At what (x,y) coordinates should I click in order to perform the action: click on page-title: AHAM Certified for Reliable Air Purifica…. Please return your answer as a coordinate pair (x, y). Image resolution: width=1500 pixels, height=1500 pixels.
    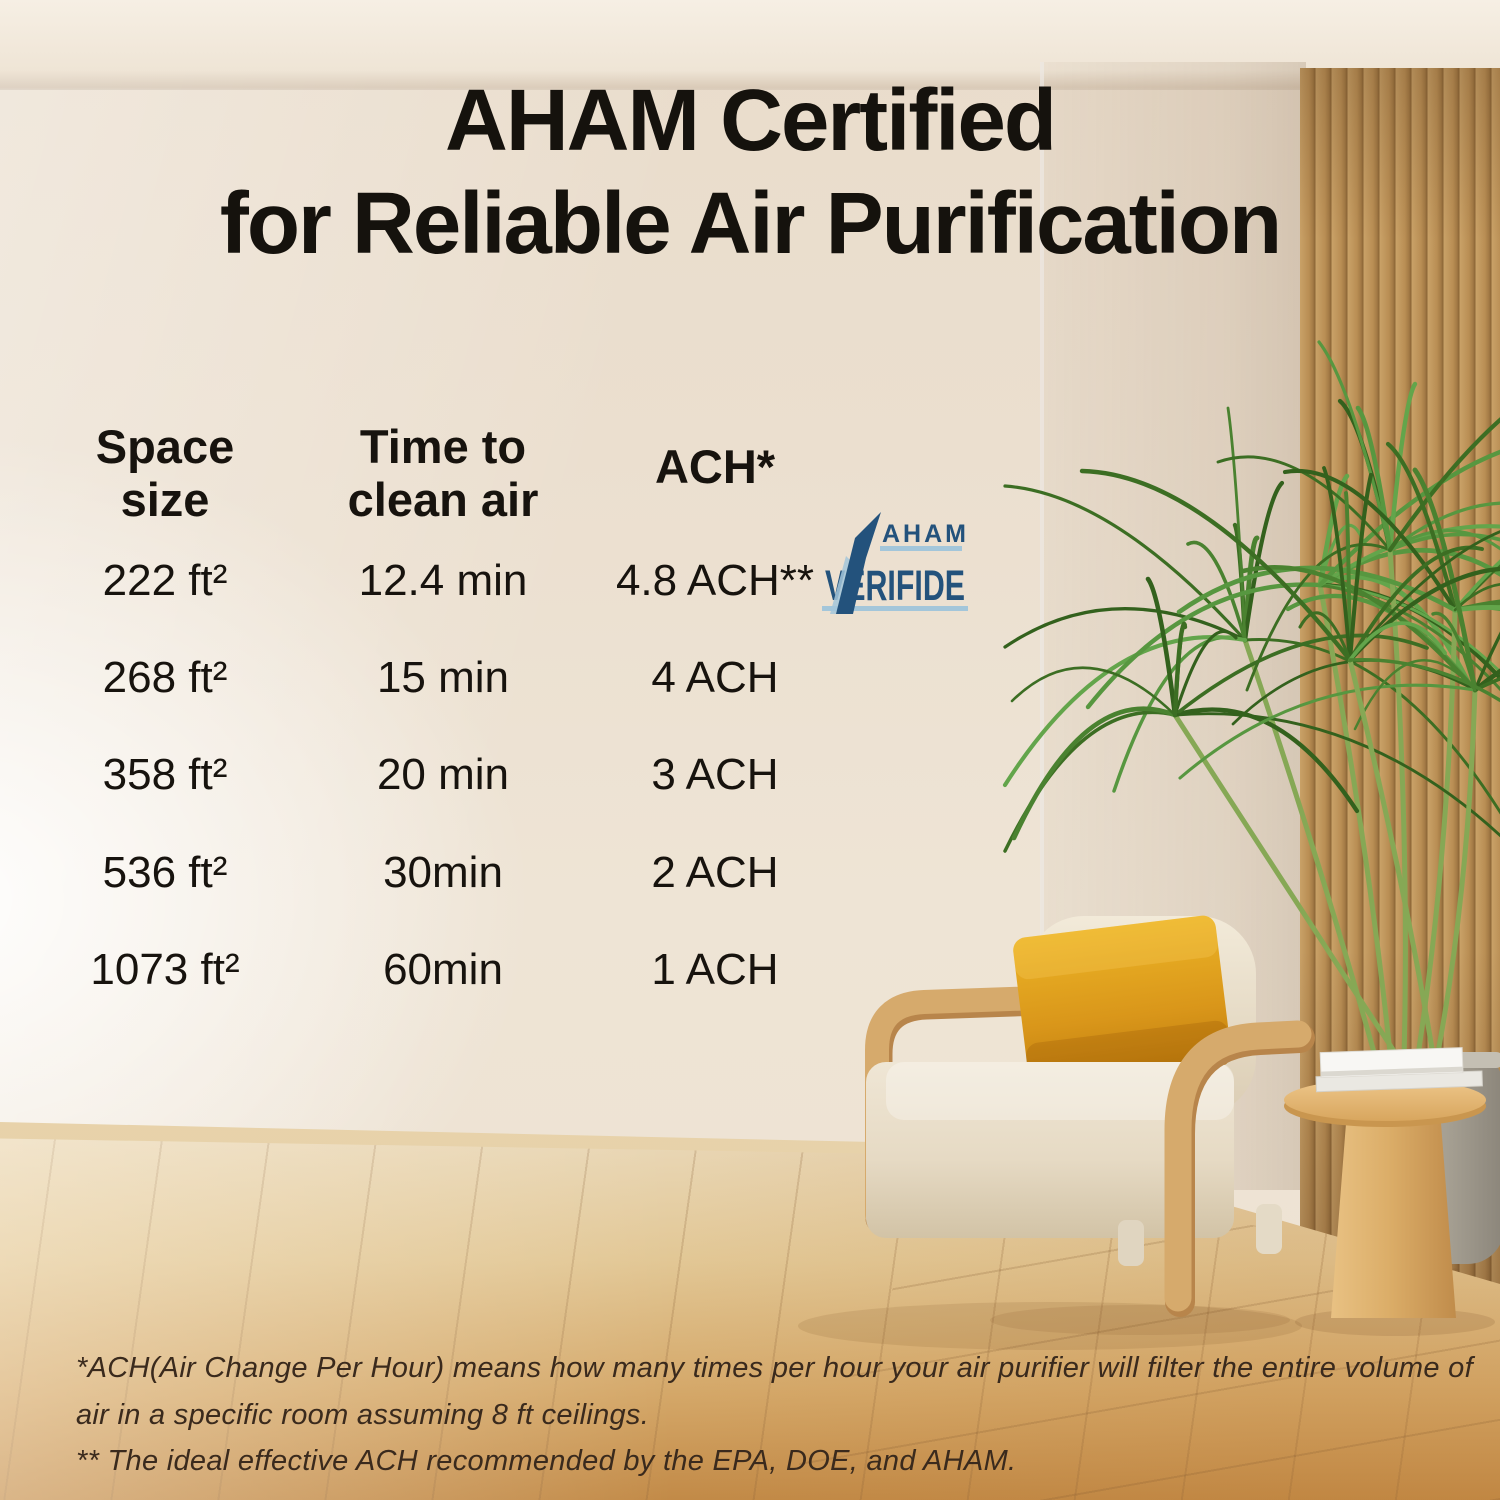
    Looking at the image, I should click on (750, 172).